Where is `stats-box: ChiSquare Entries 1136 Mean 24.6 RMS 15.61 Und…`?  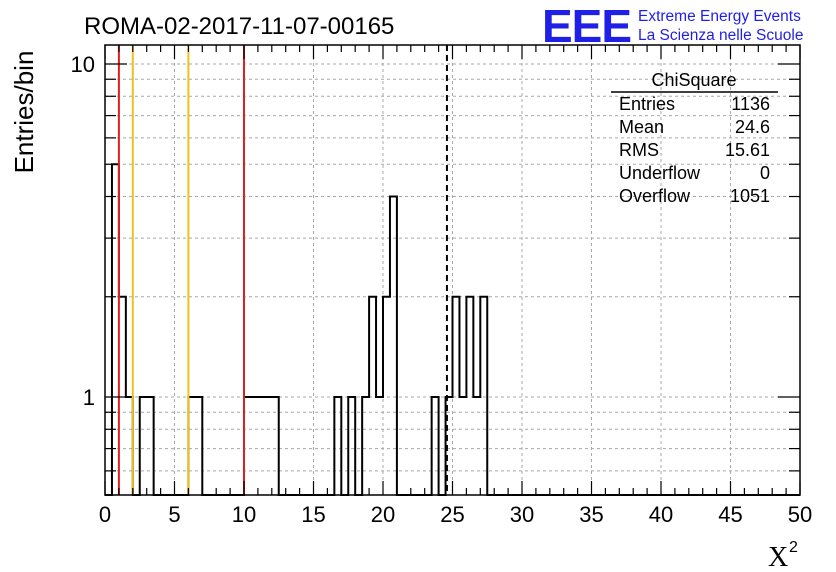 stats-box: ChiSquare Entries 1136 Mean 24.6 RMS 15.61 Und… is located at coordinates (694, 138).